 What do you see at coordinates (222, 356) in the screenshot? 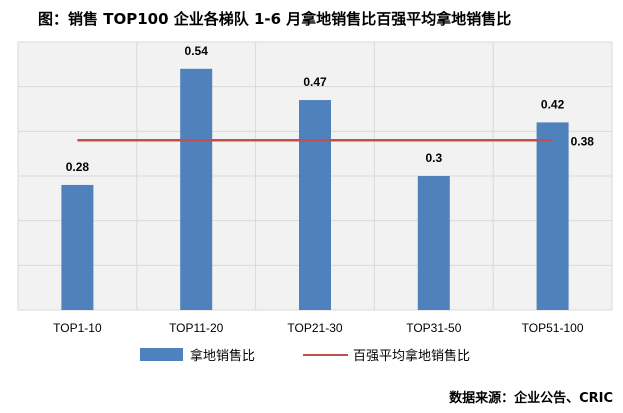
I see `legend-label-bar: 拿地销售比` at bounding box center [222, 356].